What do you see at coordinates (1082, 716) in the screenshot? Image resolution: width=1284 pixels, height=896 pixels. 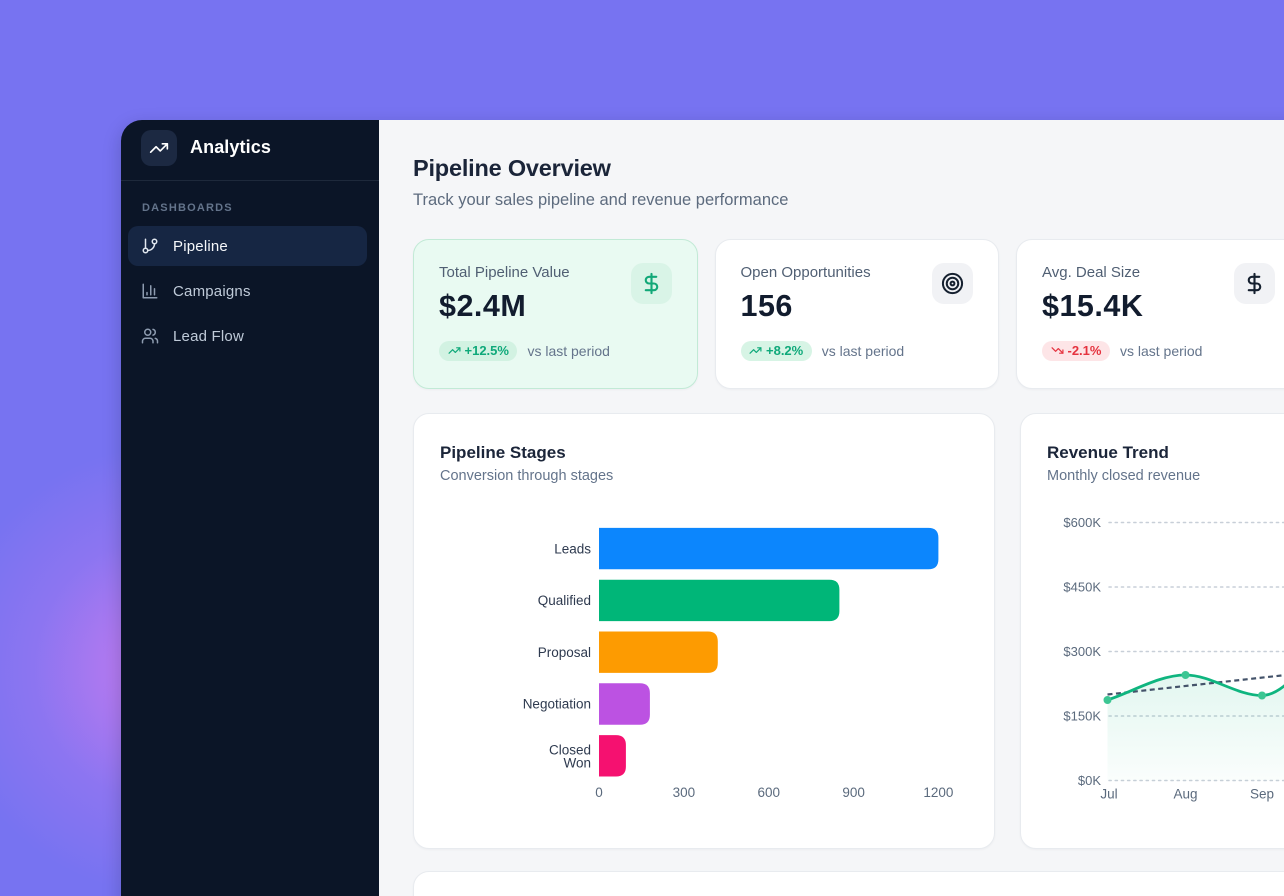 I see `svg-text: $150K` at bounding box center [1082, 716].